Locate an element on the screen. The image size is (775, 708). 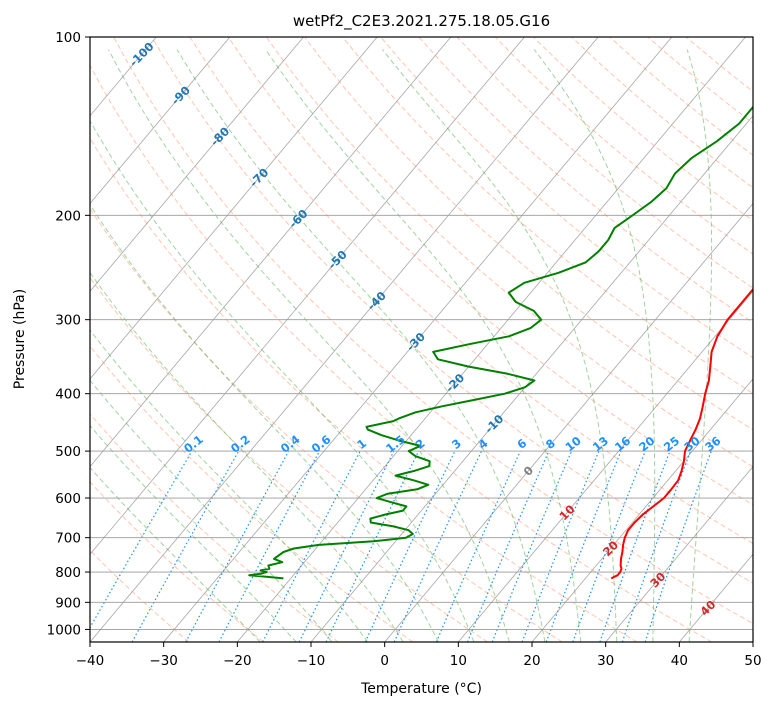
isotherm-label: -90 is located at coordinates (180, 95).